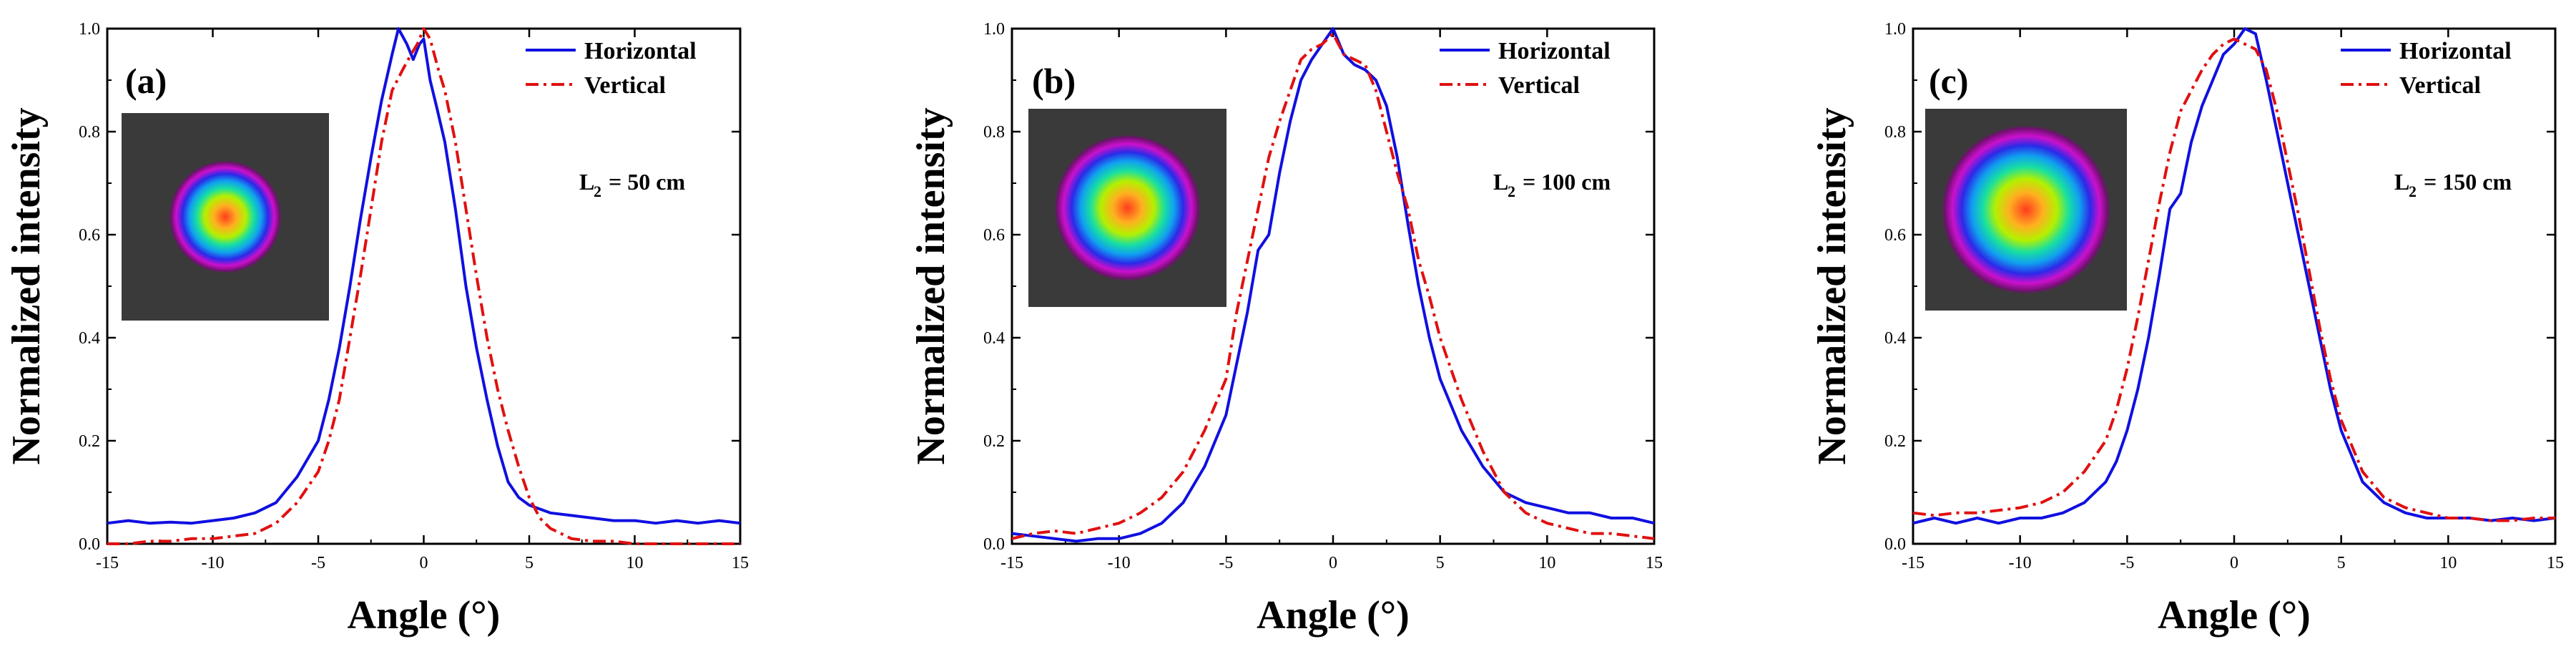  What do you see at coordinates (1949, 81) in the screenshot?
I see `panel-label: (c)` at bounding box center [1949, 81].